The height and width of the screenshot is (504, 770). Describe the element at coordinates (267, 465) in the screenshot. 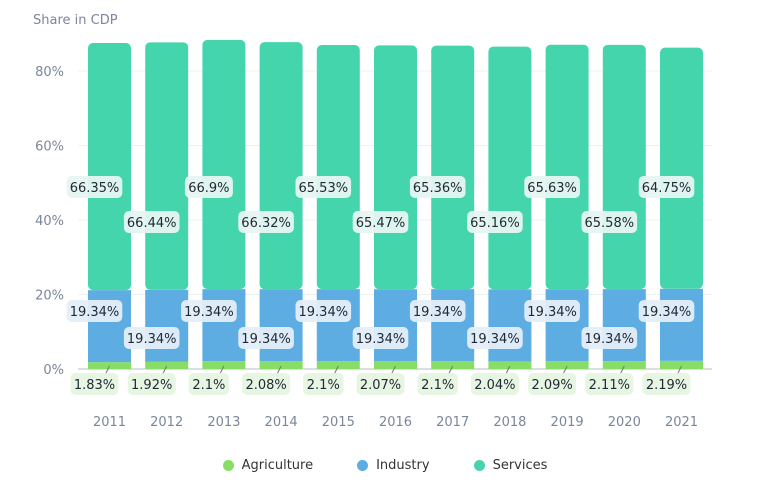

I see `legend-item-agriculture: Agriculture` at that location.